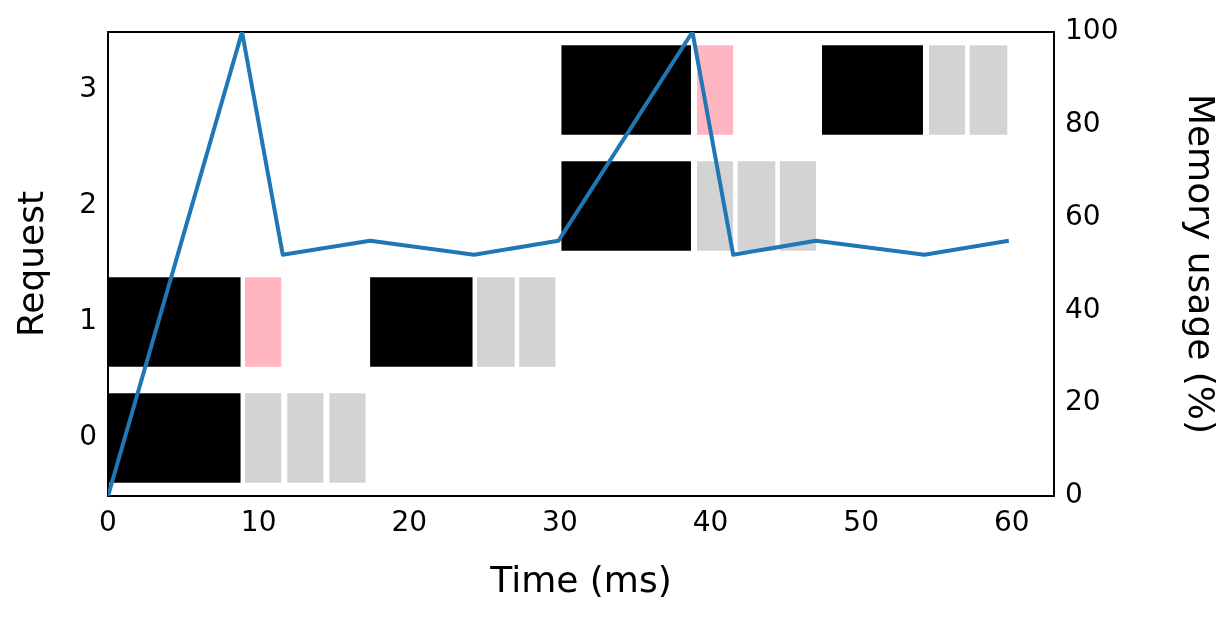 The image size is (1232, 618). What do you see at coordinates (30, 264) in the screenshot?
I see `y-axis-title: Request` at bounding box center [30, 264].